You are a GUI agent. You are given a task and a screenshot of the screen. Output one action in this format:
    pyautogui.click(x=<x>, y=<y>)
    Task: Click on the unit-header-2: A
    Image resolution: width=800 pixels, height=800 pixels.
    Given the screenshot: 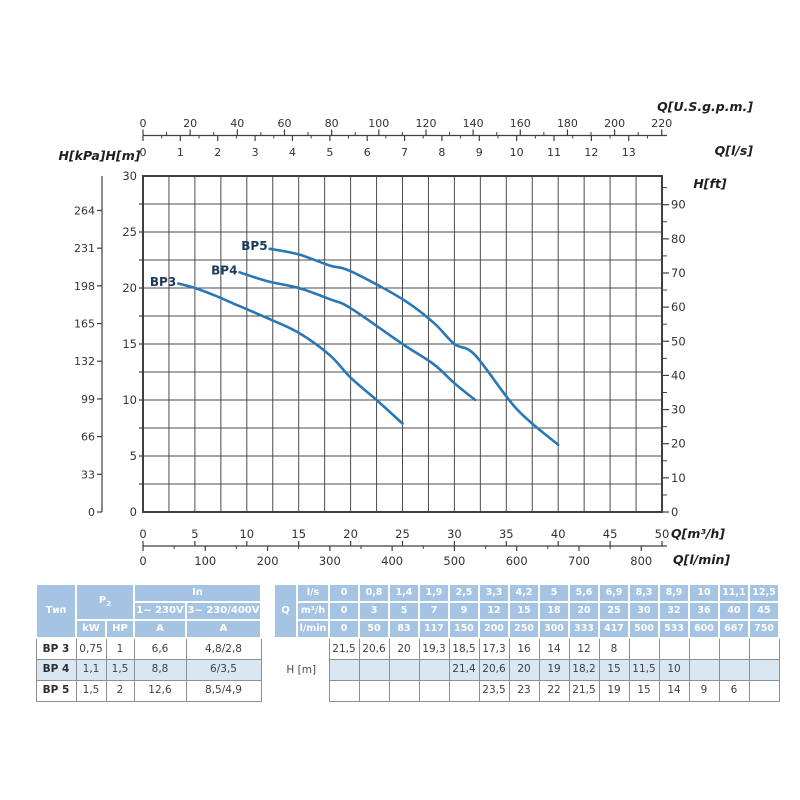 What is the action you would take?
    pyautogui.click(x=160, y=629)
    